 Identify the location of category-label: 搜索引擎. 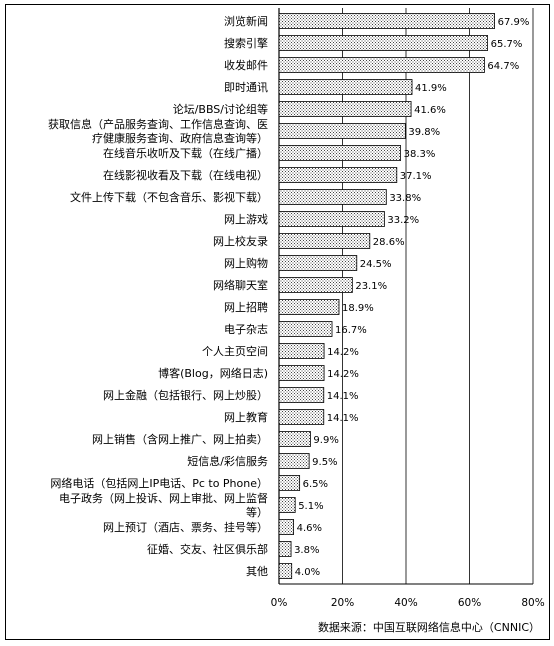
(246, 43).